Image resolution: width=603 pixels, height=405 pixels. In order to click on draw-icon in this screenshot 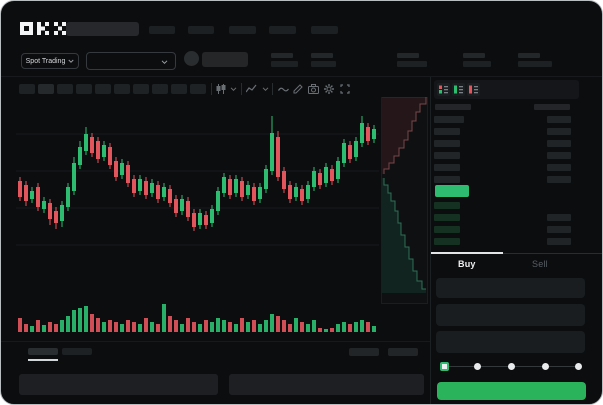, I will do `click(298, 89)`.